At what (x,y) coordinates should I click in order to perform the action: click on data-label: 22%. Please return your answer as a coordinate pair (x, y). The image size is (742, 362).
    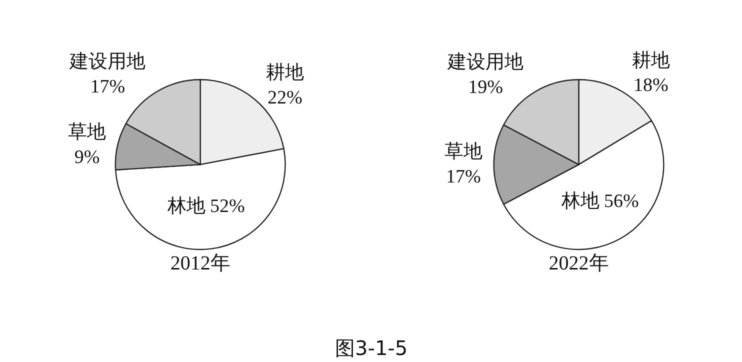
    Looking at the image, I should click on (284, 97).